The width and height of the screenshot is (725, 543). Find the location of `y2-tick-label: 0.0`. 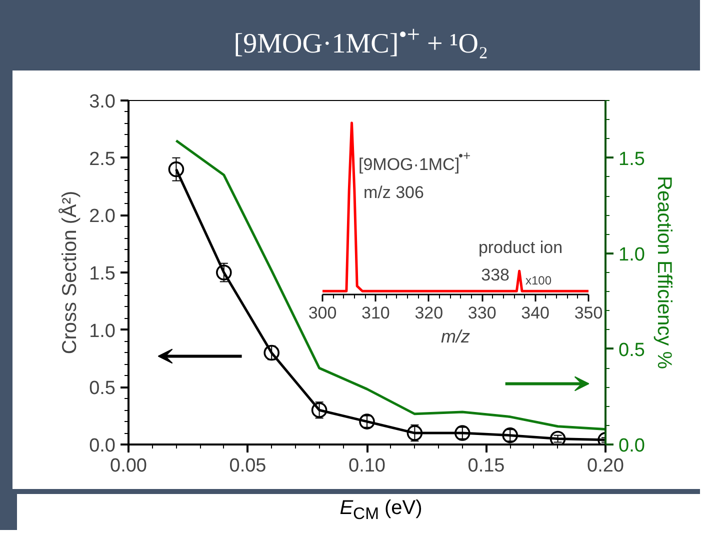

y2-tick-label: 0.0 is located at coordinates (631, 446).